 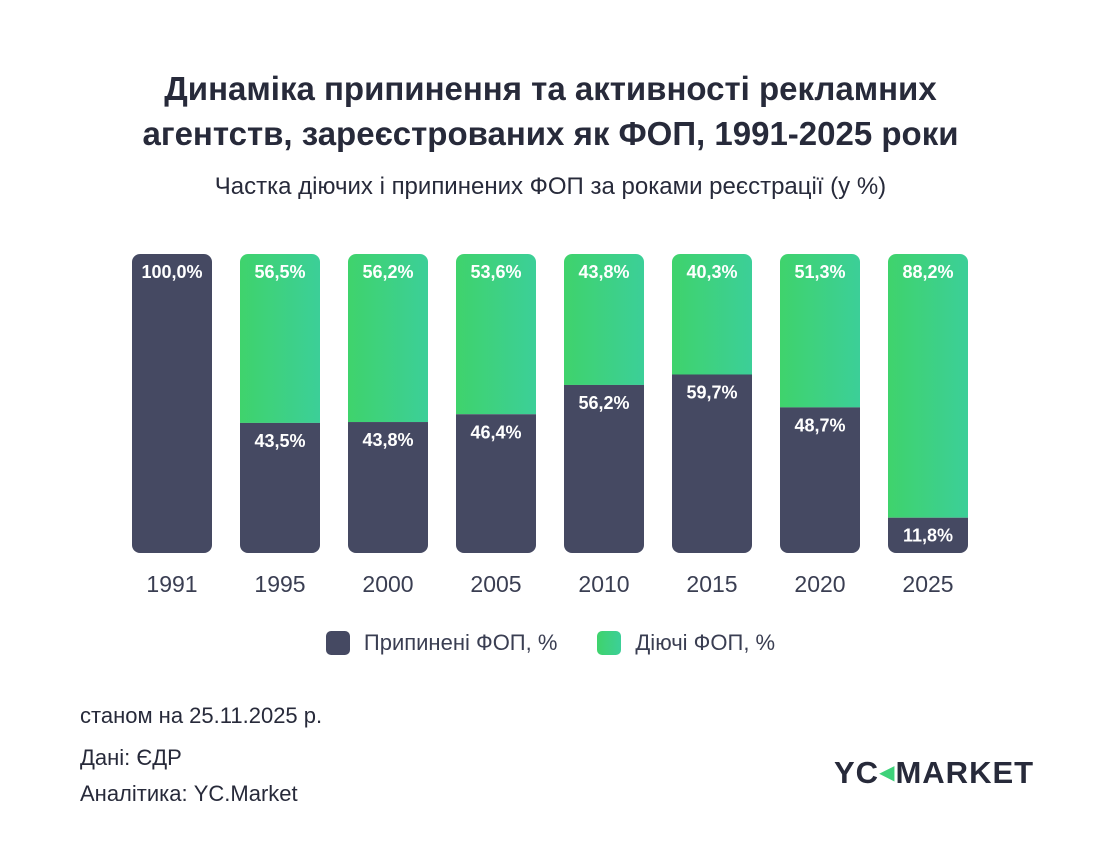 What do you see at coordinates (388, 487) in the screenshot?
I see `bar-stopped-2000` at bounding box center [388, 487].